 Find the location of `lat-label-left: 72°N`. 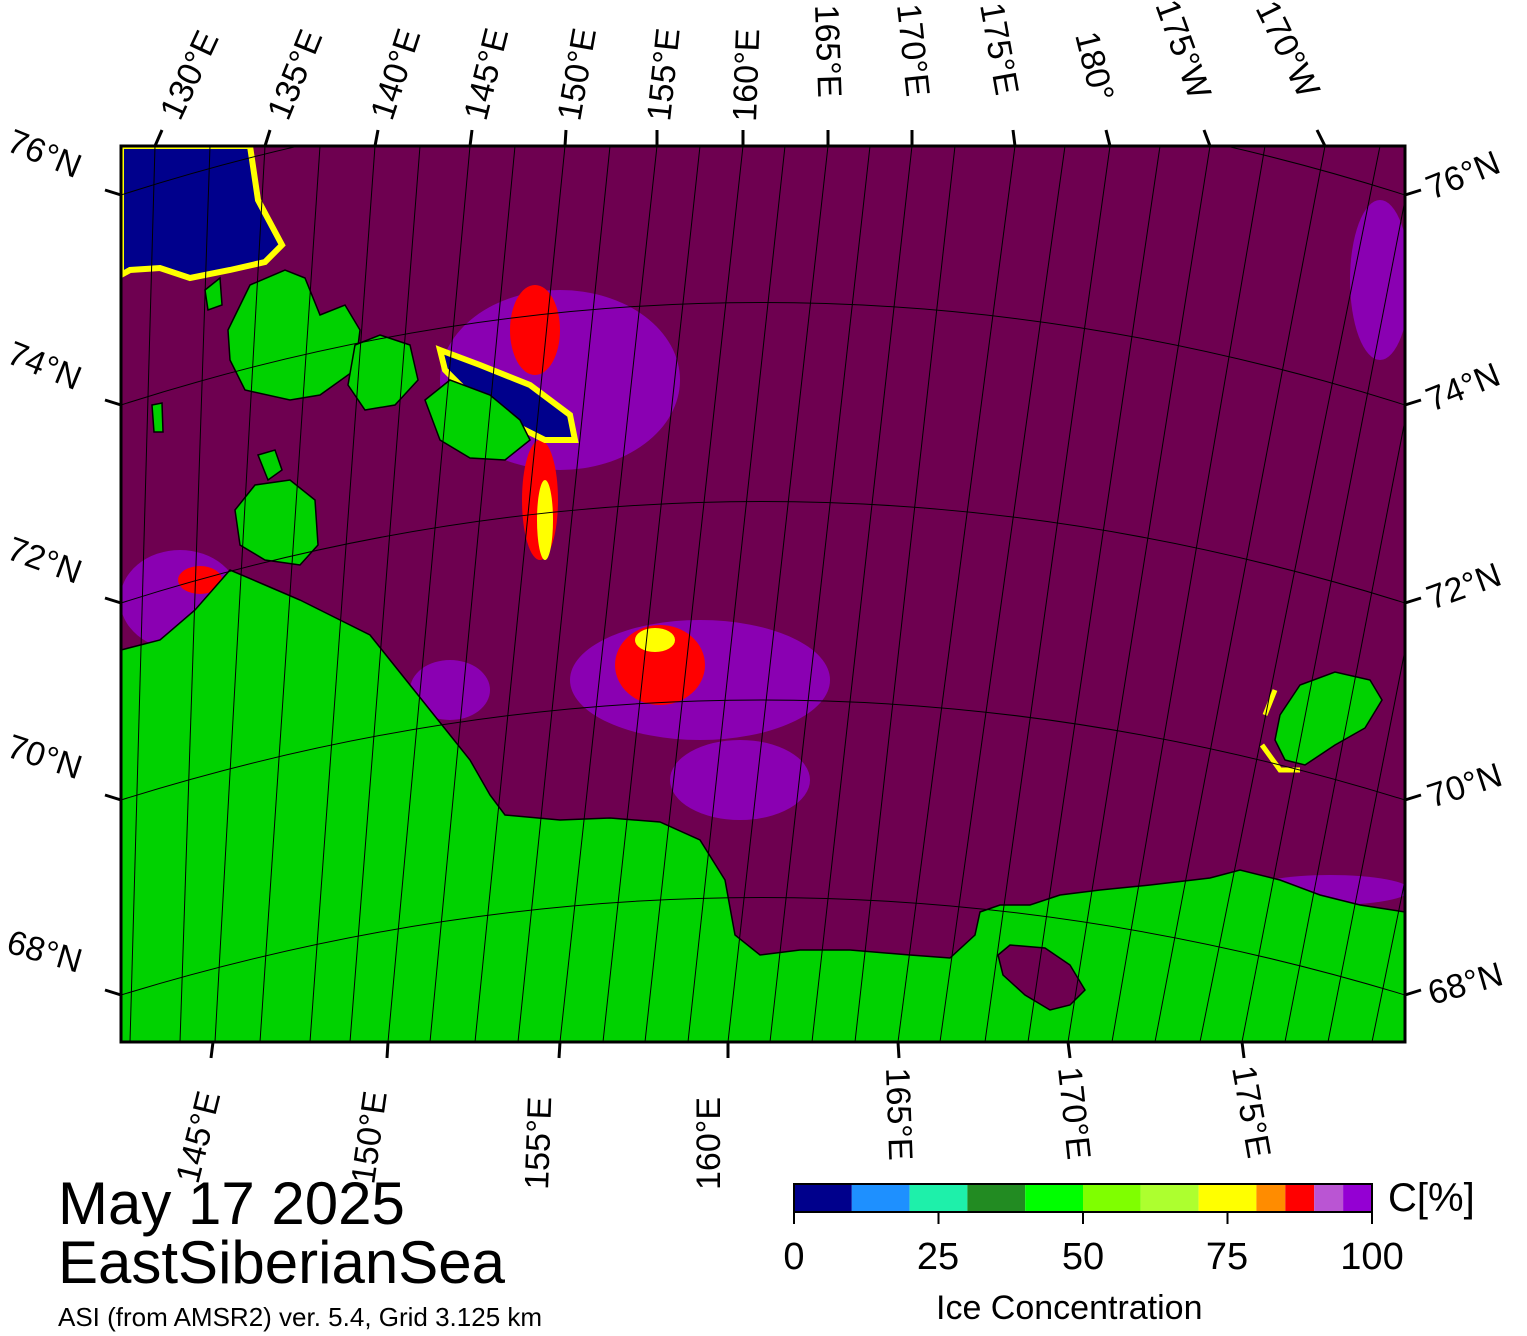

lat-label-left: 72°N is located at coordinates (44, 561).